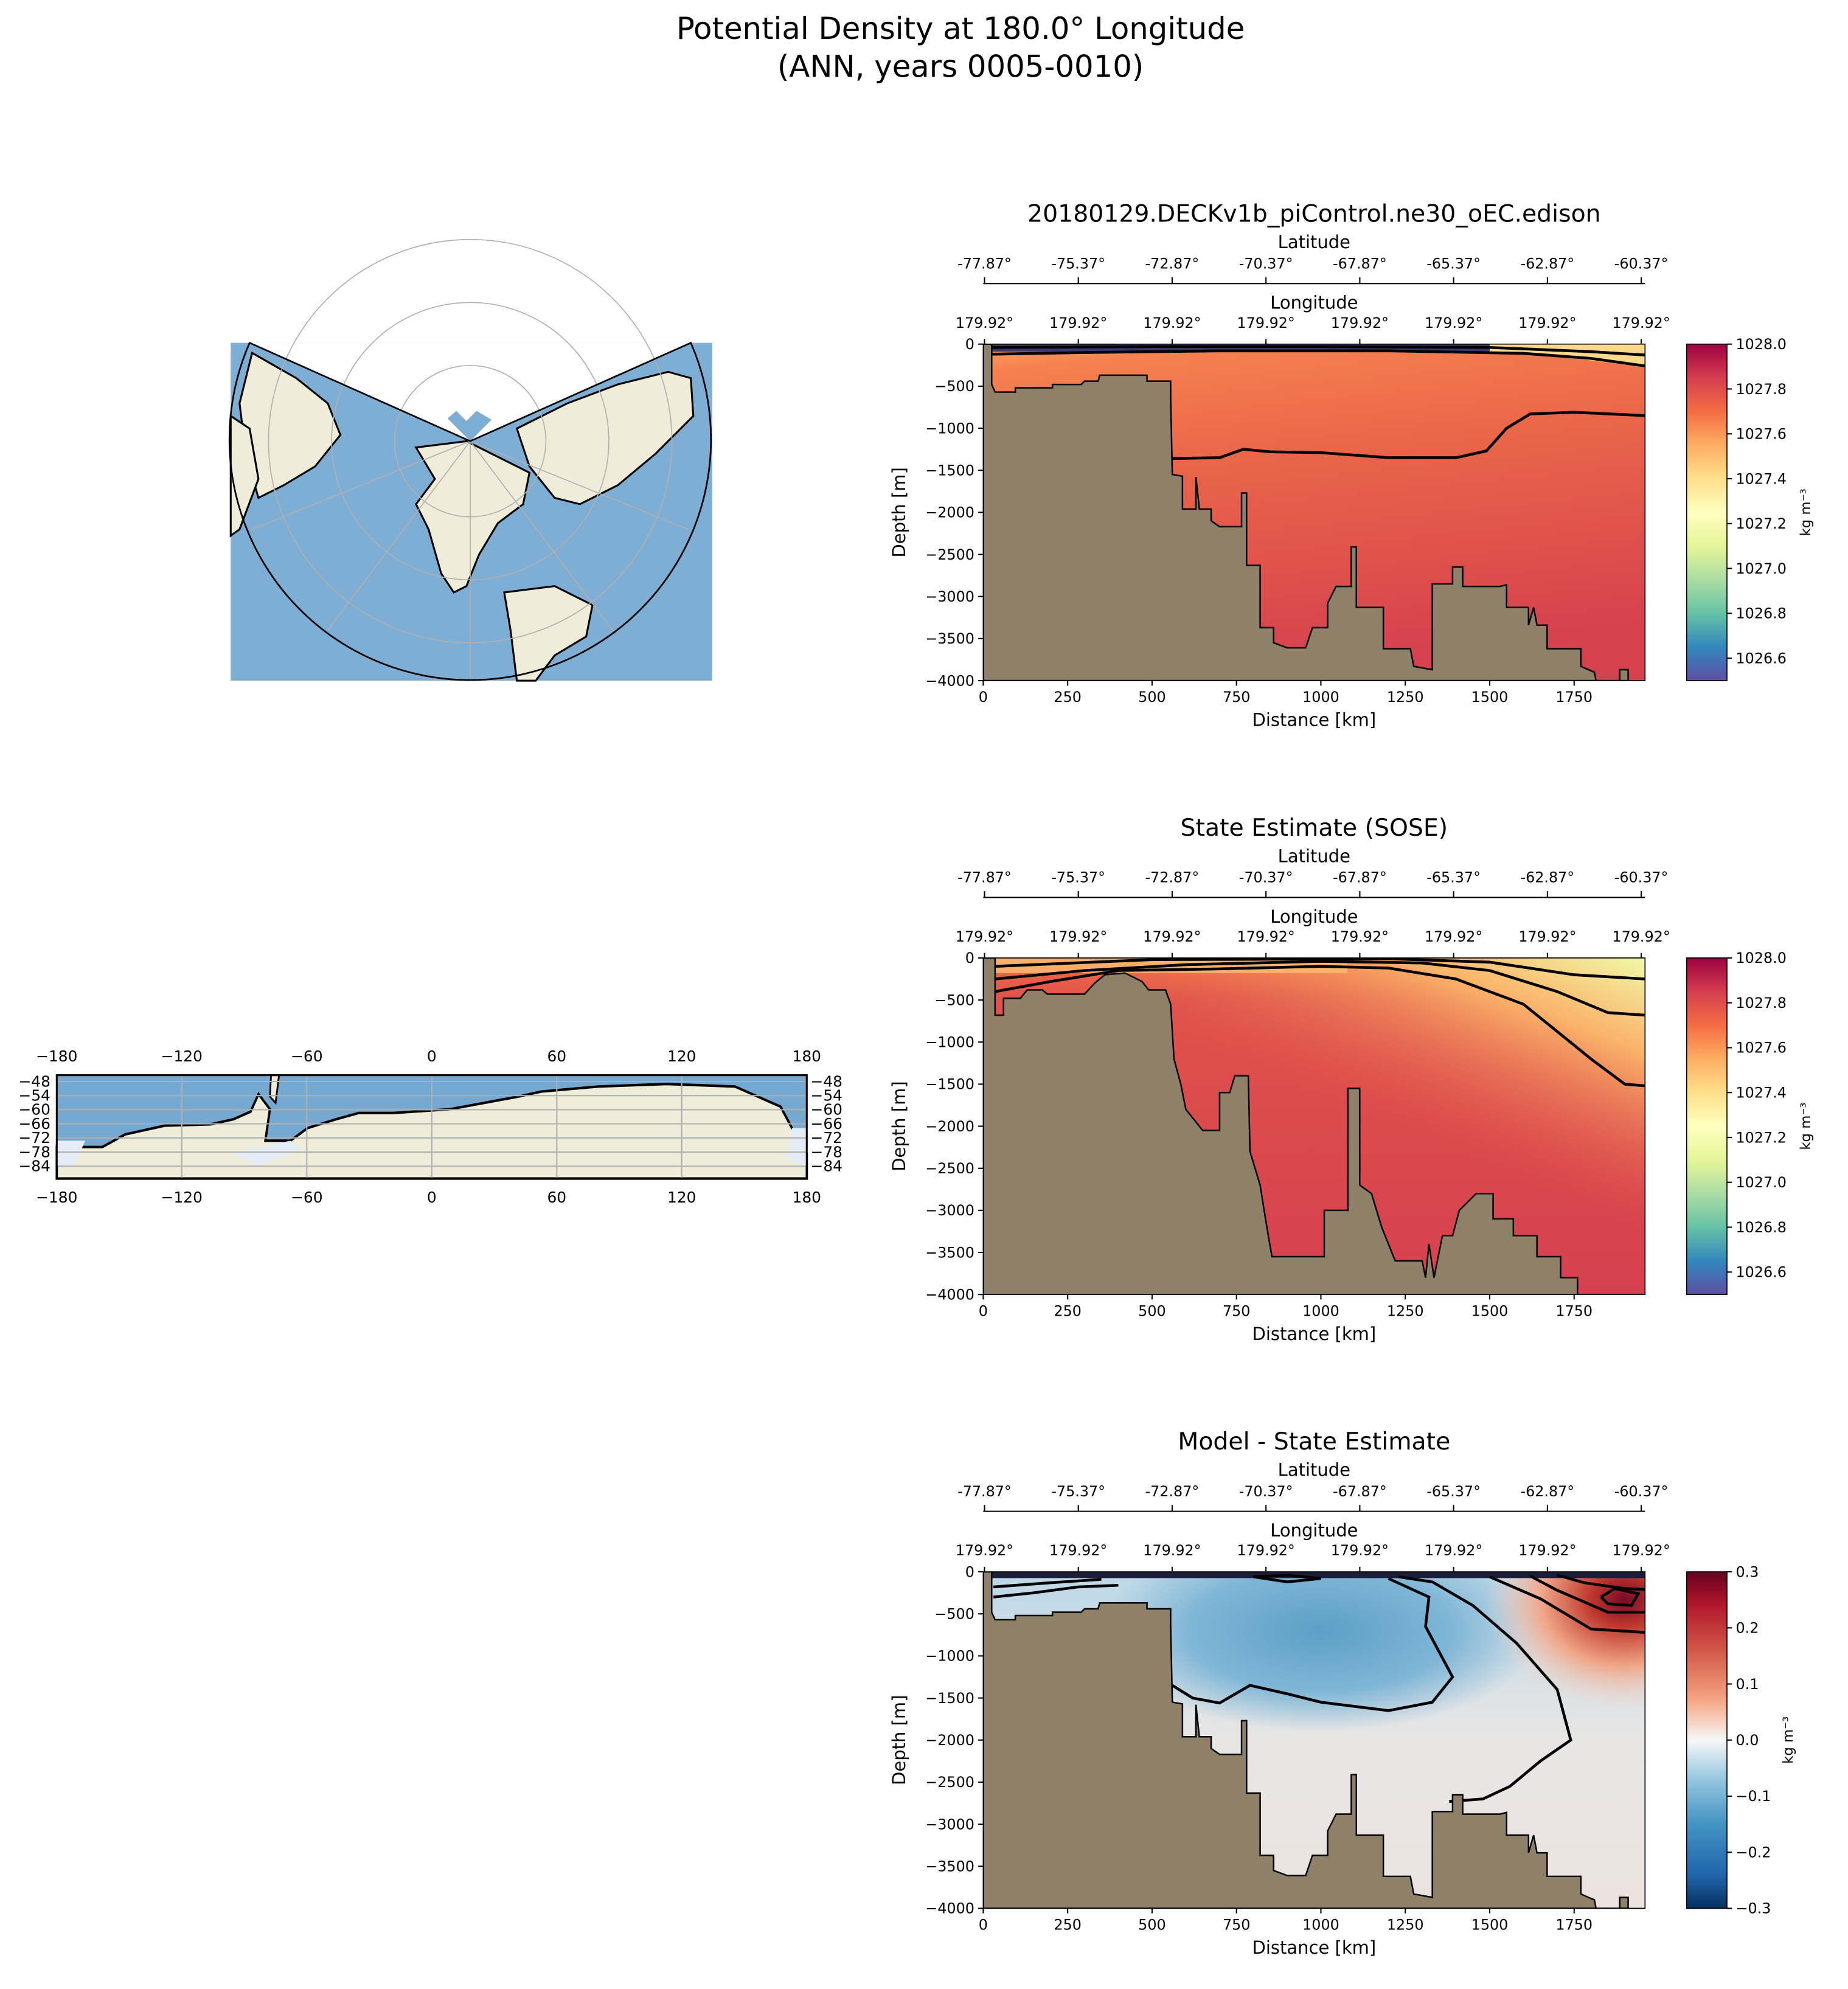 This screenshot has height=1989, width=1848. Describe the element at coordinates (1762, 568) in the screenshot. I see `colorbar-tick: 1027.0` at that location.